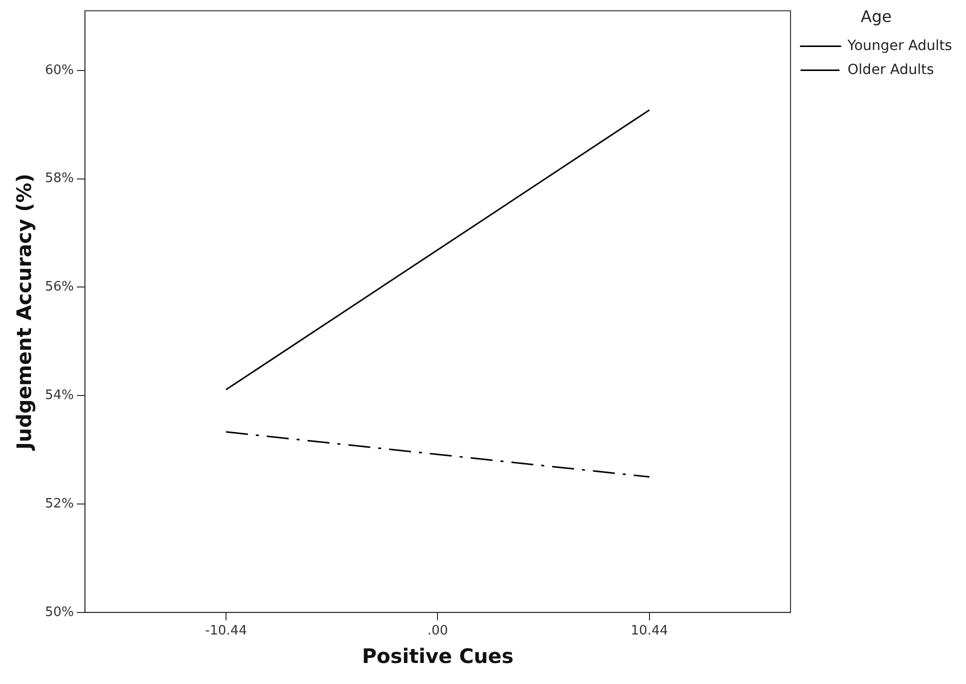 The height and width of the screenshot is (684, 966). I want to click on x-tick-label: .00, so click(437, 631).